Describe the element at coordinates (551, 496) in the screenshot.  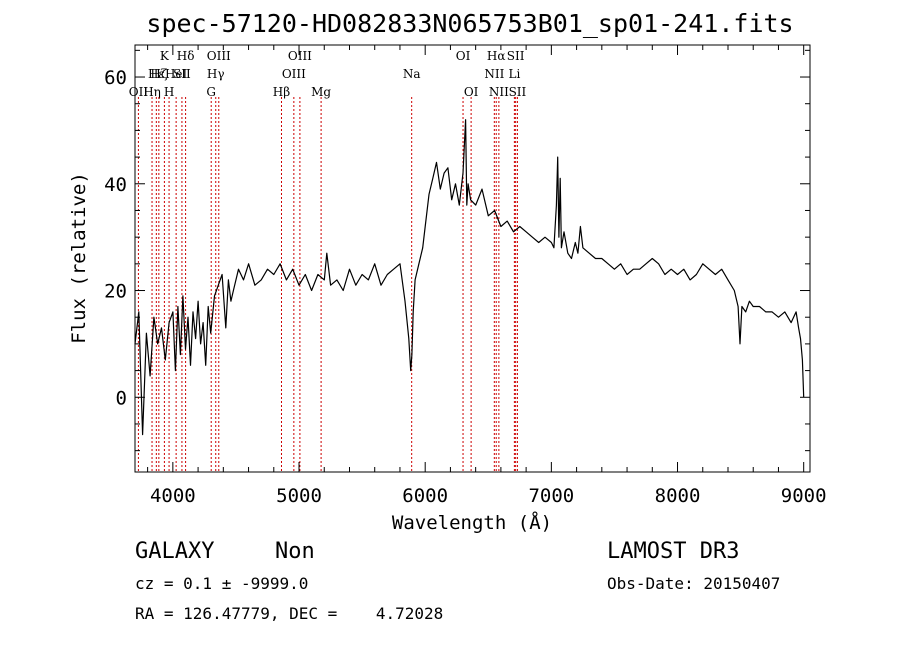
I see `x-tick-label: 7000` at that location.